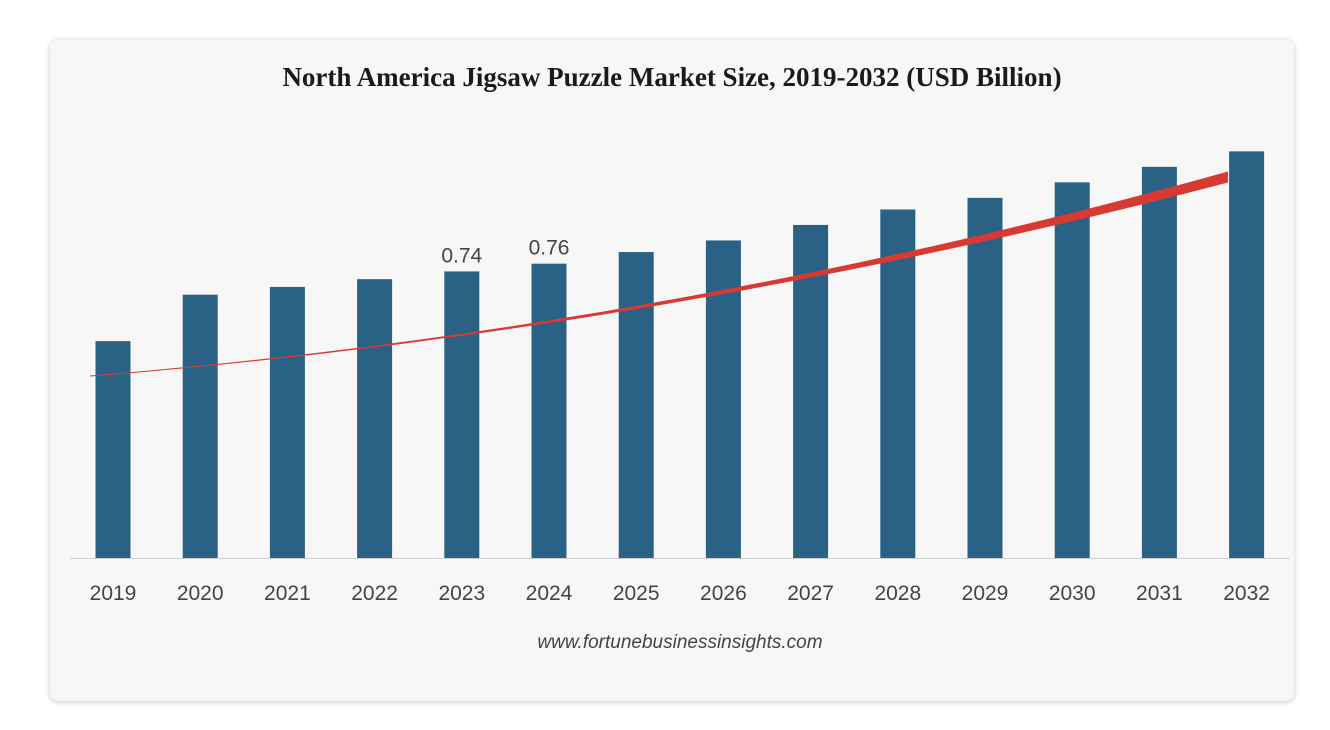 This screenshot has width=1330, height=730. I want to click on x-tick-2025: 2025, so click(636, 593).